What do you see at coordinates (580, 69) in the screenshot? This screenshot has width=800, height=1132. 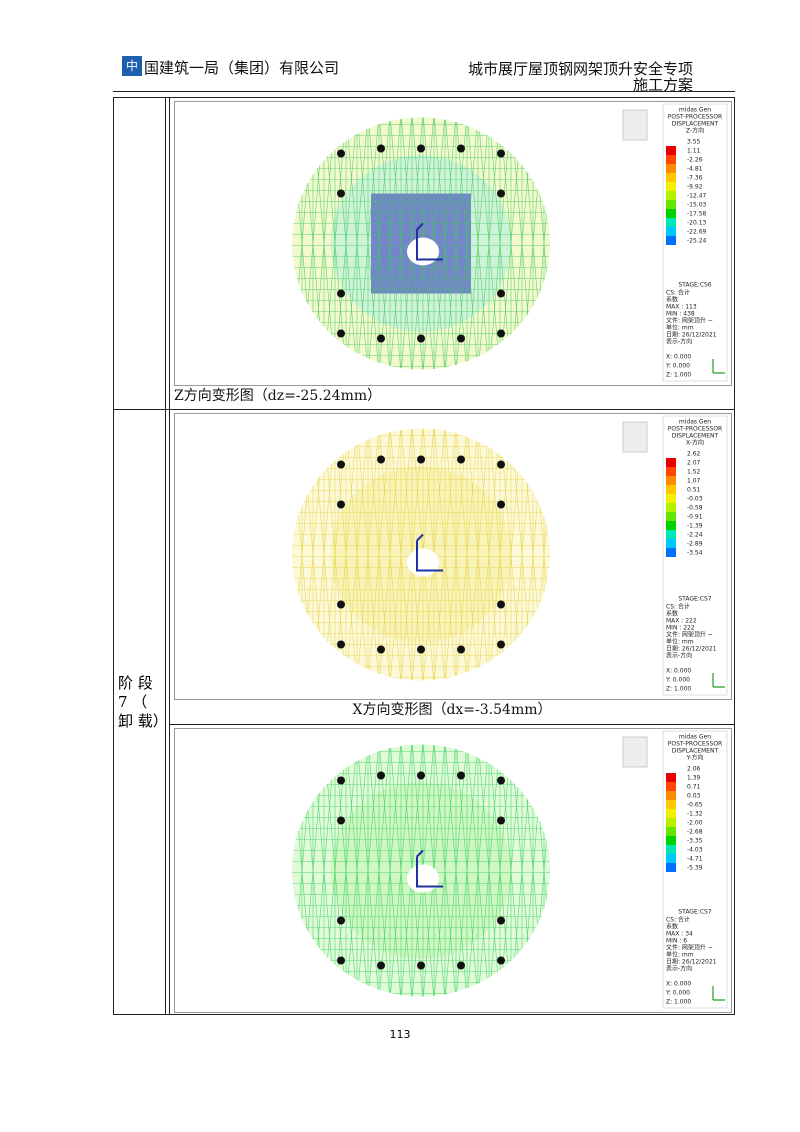 I see `doc-title: 城市展厅屋顶钢网架顶升安全专项` at bounding box center [580, 69].